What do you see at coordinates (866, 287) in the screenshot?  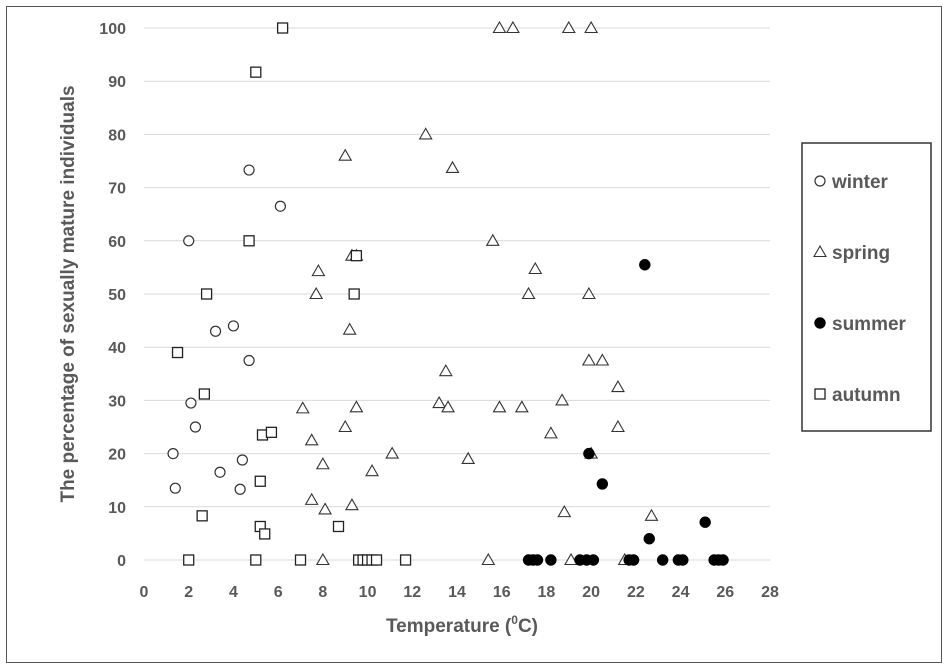 I see `legend-box` at bounding box center [866, 287].